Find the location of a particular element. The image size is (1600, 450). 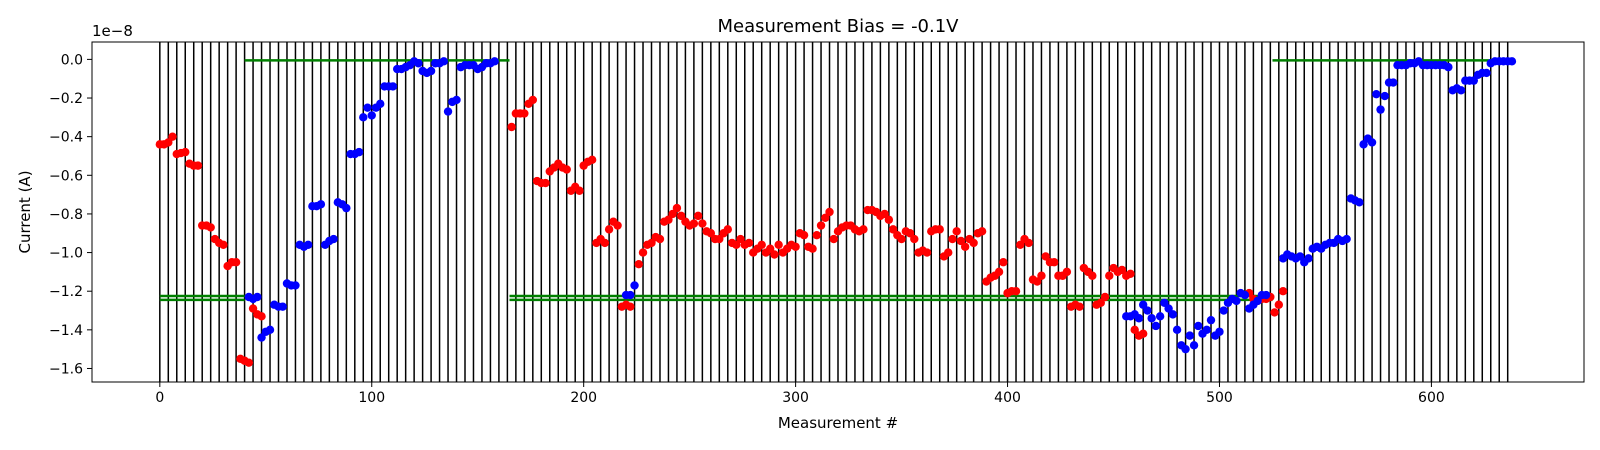

y-tick-label: −1.6 is located at coordinates (66, 369).